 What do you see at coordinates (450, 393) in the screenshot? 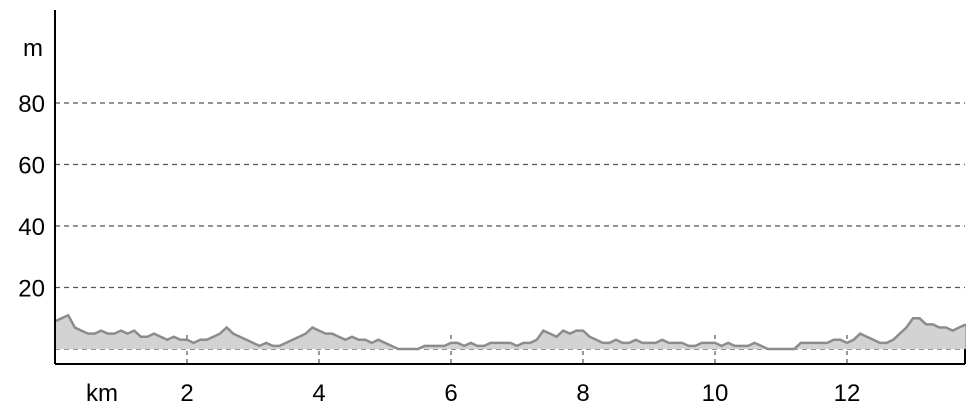
I see `x-tick-label-6: 6` at bounding box center [450, 393].